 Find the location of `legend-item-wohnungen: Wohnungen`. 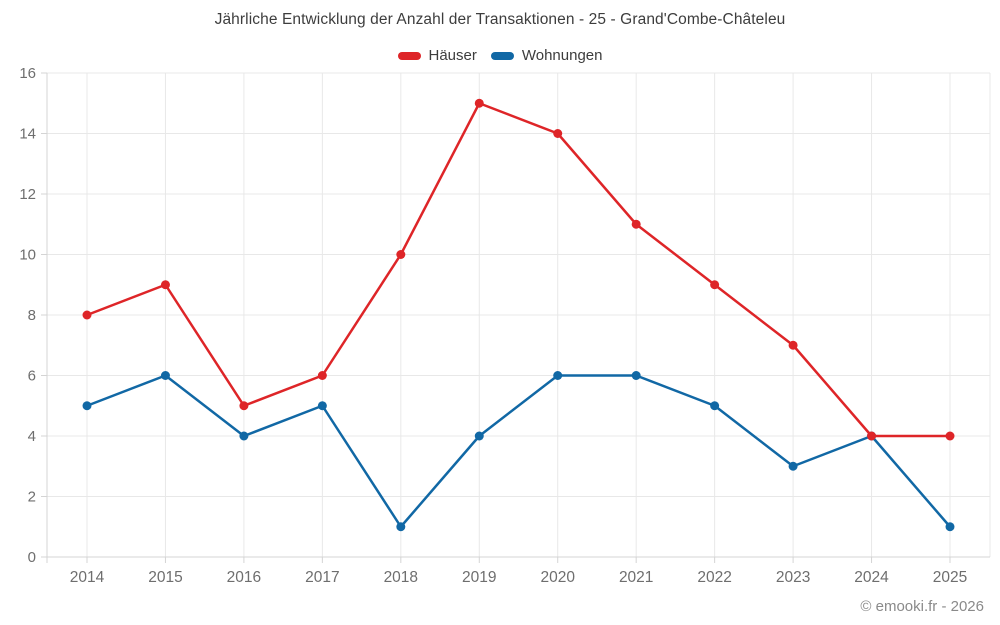

legend-item-wohnungen: Wohnungen is located at coordinates (546, 55).